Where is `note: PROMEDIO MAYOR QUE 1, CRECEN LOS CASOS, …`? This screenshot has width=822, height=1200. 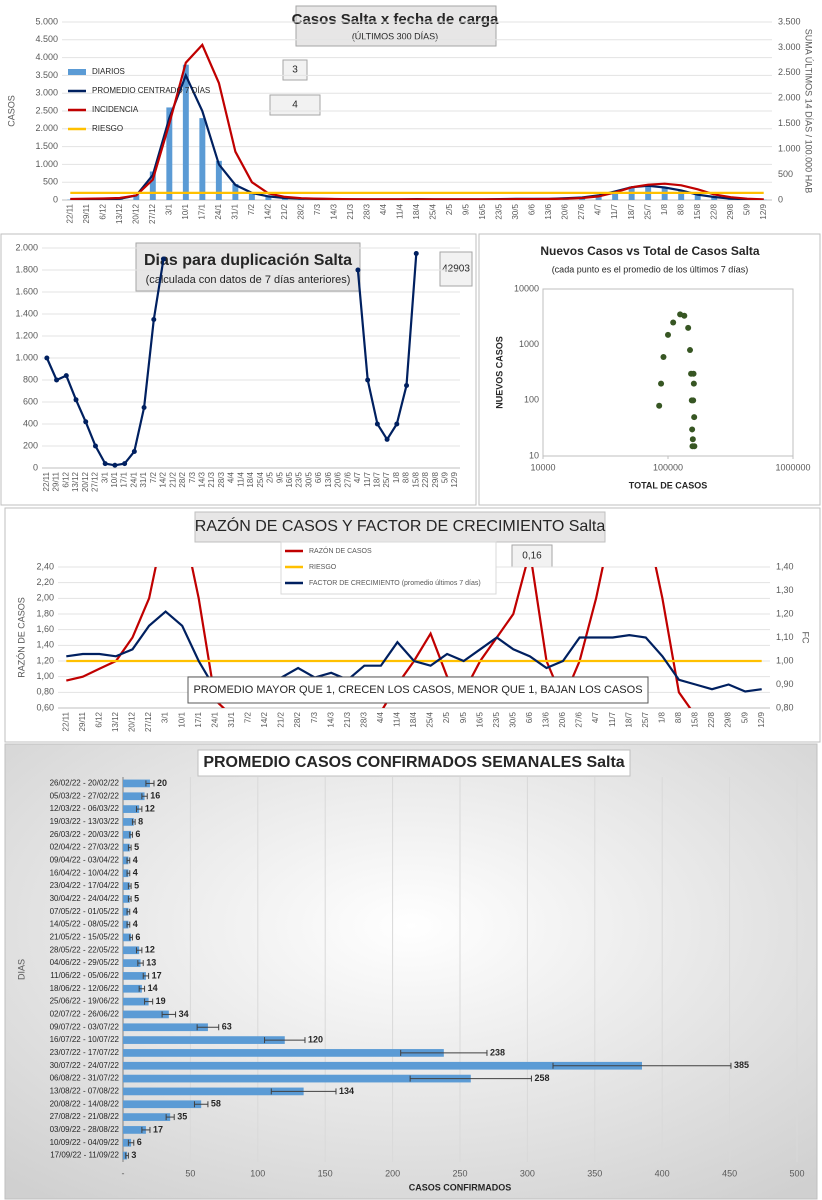 note: PROMEDIO MAYOR QUE 1, CRECEN LOS CASOS, … is located at coordinates (417, 690).